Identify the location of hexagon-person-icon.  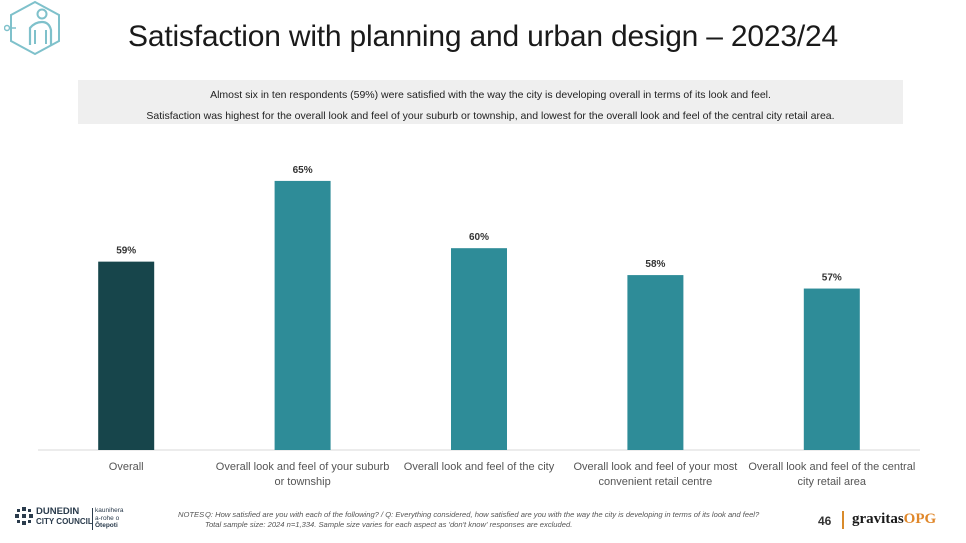
(32, 28).